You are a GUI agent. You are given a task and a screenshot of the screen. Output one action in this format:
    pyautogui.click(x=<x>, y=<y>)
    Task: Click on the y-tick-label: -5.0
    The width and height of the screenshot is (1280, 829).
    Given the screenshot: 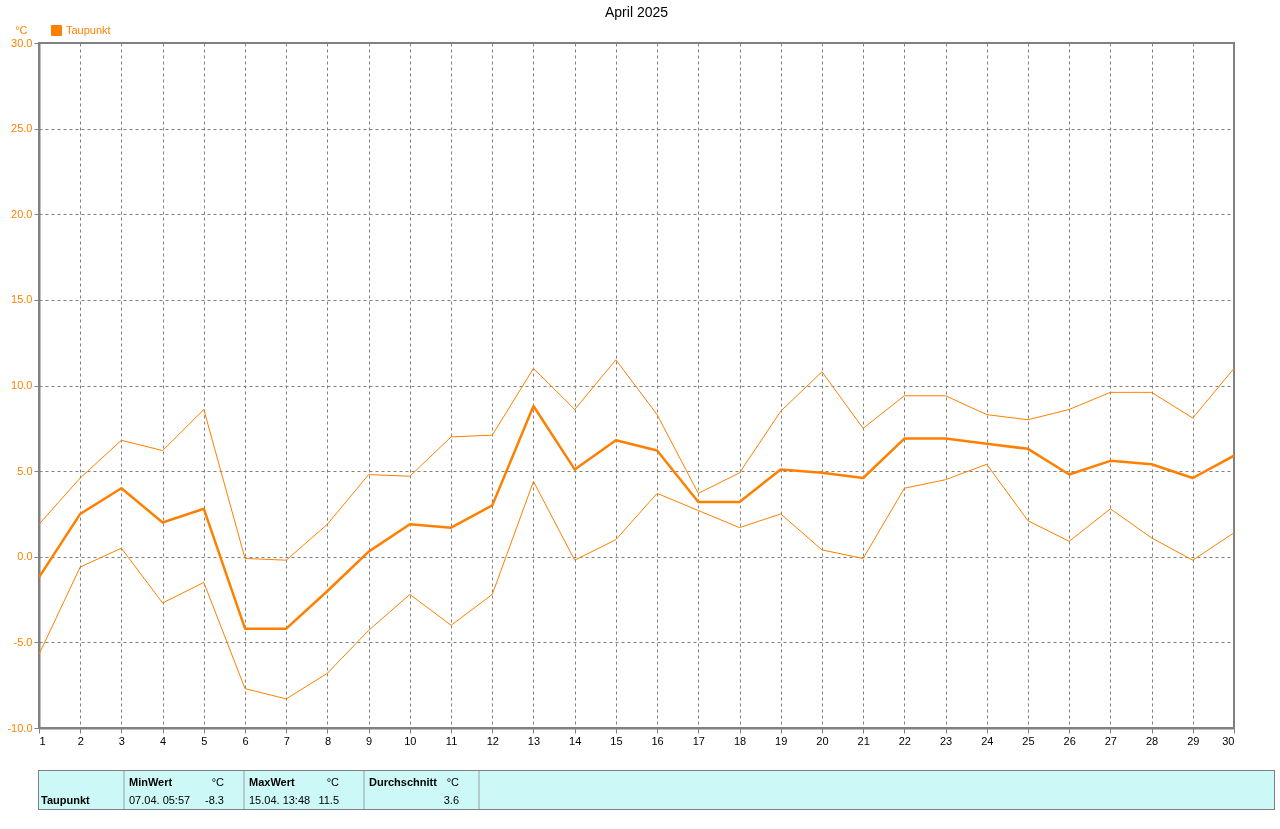 What is the action you would take?
    pyautogui.click(x=23, y=641)
    